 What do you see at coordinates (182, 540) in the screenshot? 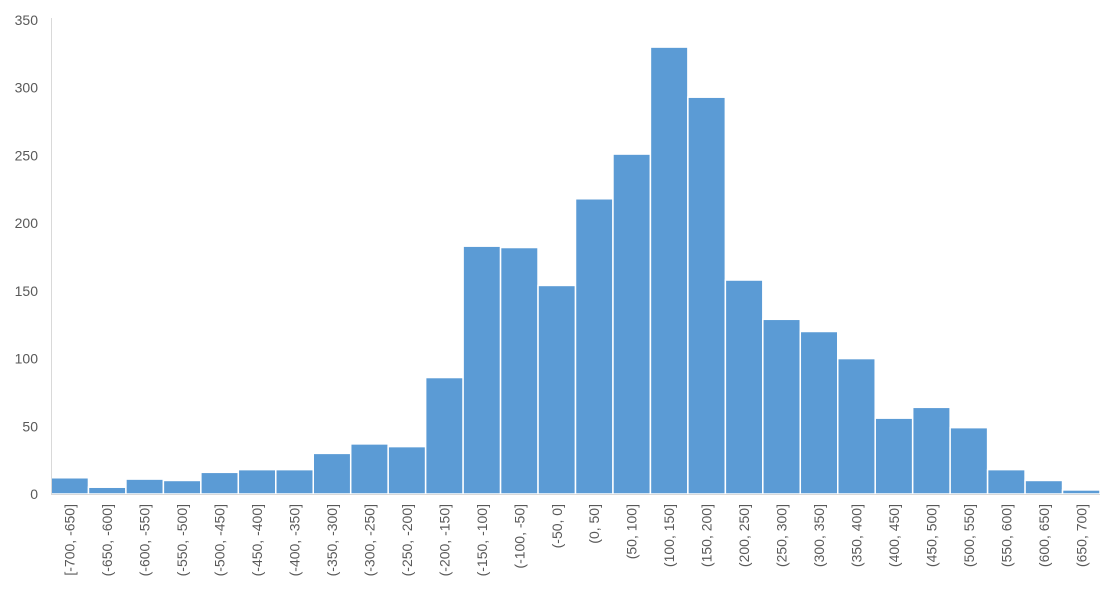
I see `x-tick-label-3: (-550, -500]` at bounding box center [182, 540].